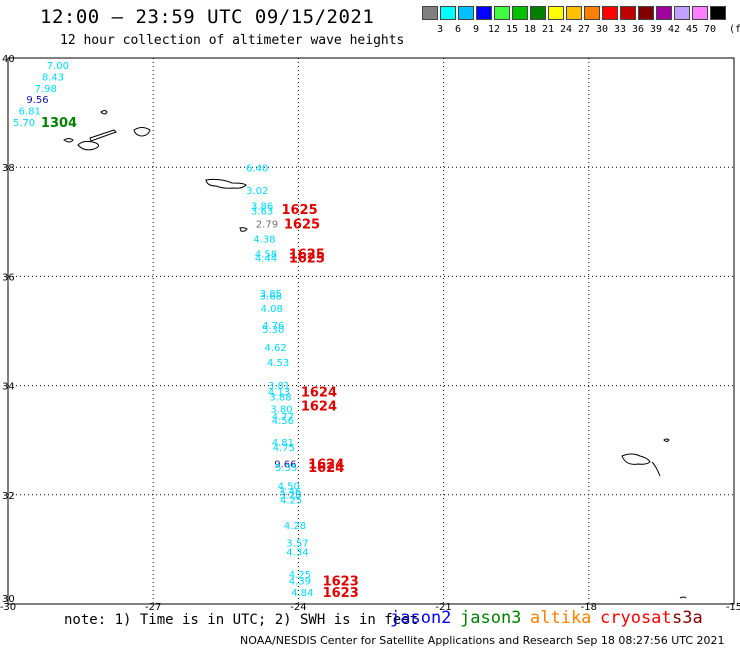  I want to click on wave-height-value: 4.77, so click(283, 417).